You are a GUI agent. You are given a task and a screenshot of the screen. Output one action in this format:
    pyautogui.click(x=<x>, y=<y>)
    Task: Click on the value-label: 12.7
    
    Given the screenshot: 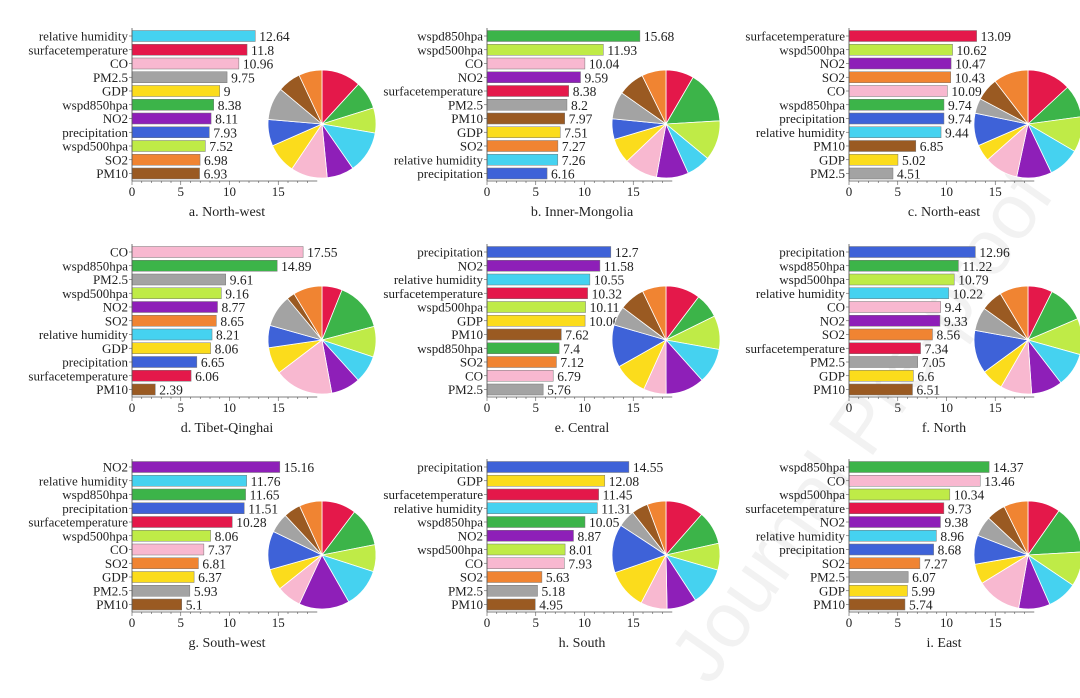 What is the action you would take?
    pyautogui.click(x=627, y=252)
    